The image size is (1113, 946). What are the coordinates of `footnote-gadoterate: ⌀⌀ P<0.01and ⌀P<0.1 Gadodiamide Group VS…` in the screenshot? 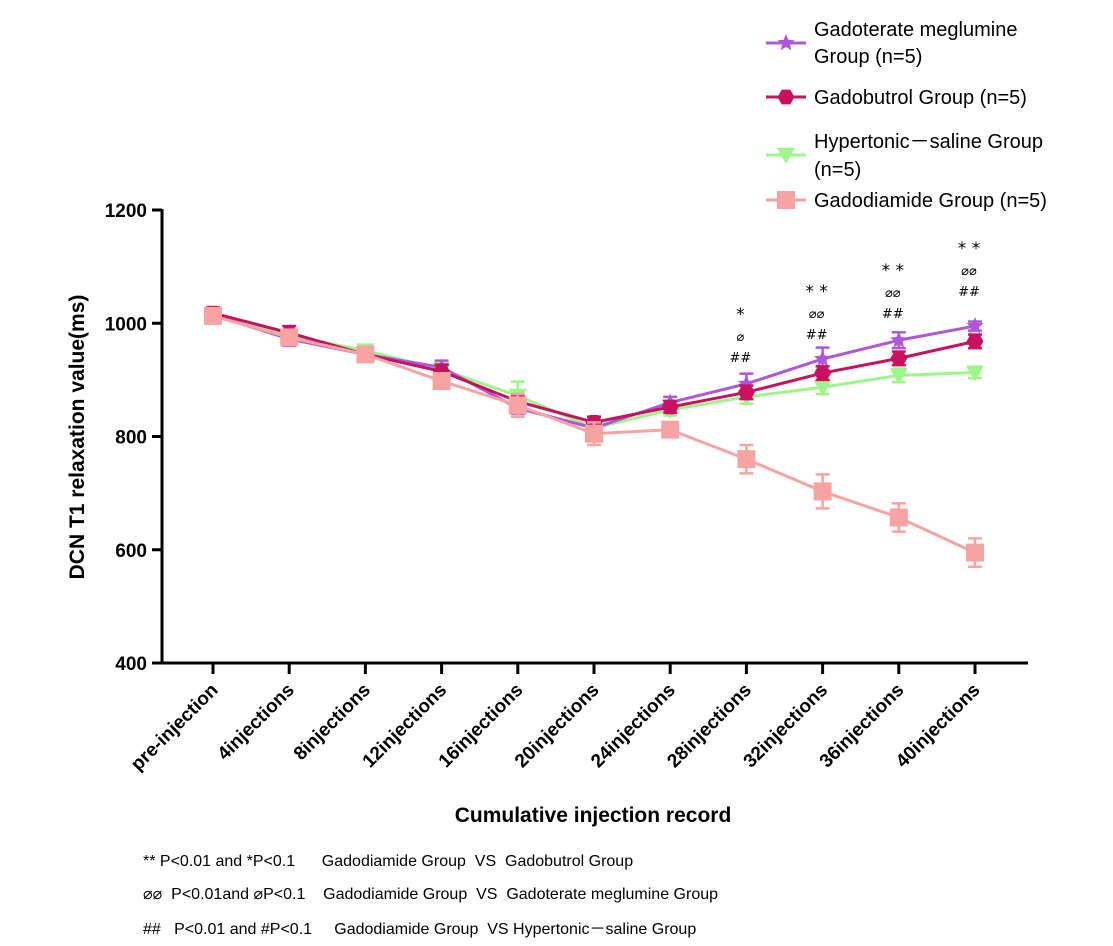 It's located at (431, 894).